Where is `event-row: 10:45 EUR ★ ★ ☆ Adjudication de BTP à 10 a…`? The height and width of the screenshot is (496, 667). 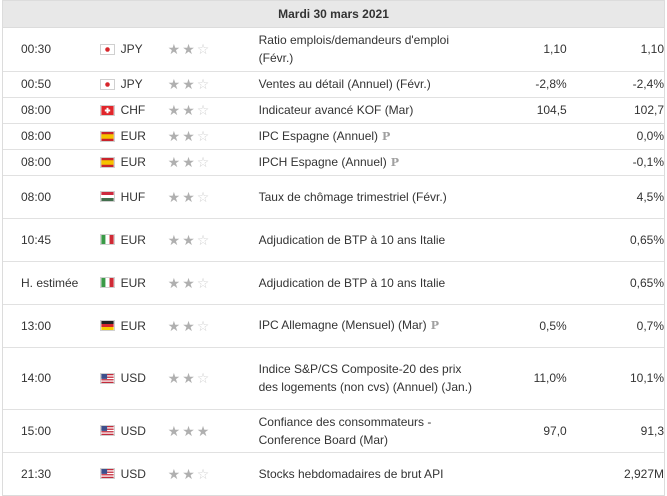
event-row: 10:45 EUR ★ ★ ☆ Adjudication de BTP à 10 a… is located at coordinates (333, 240).